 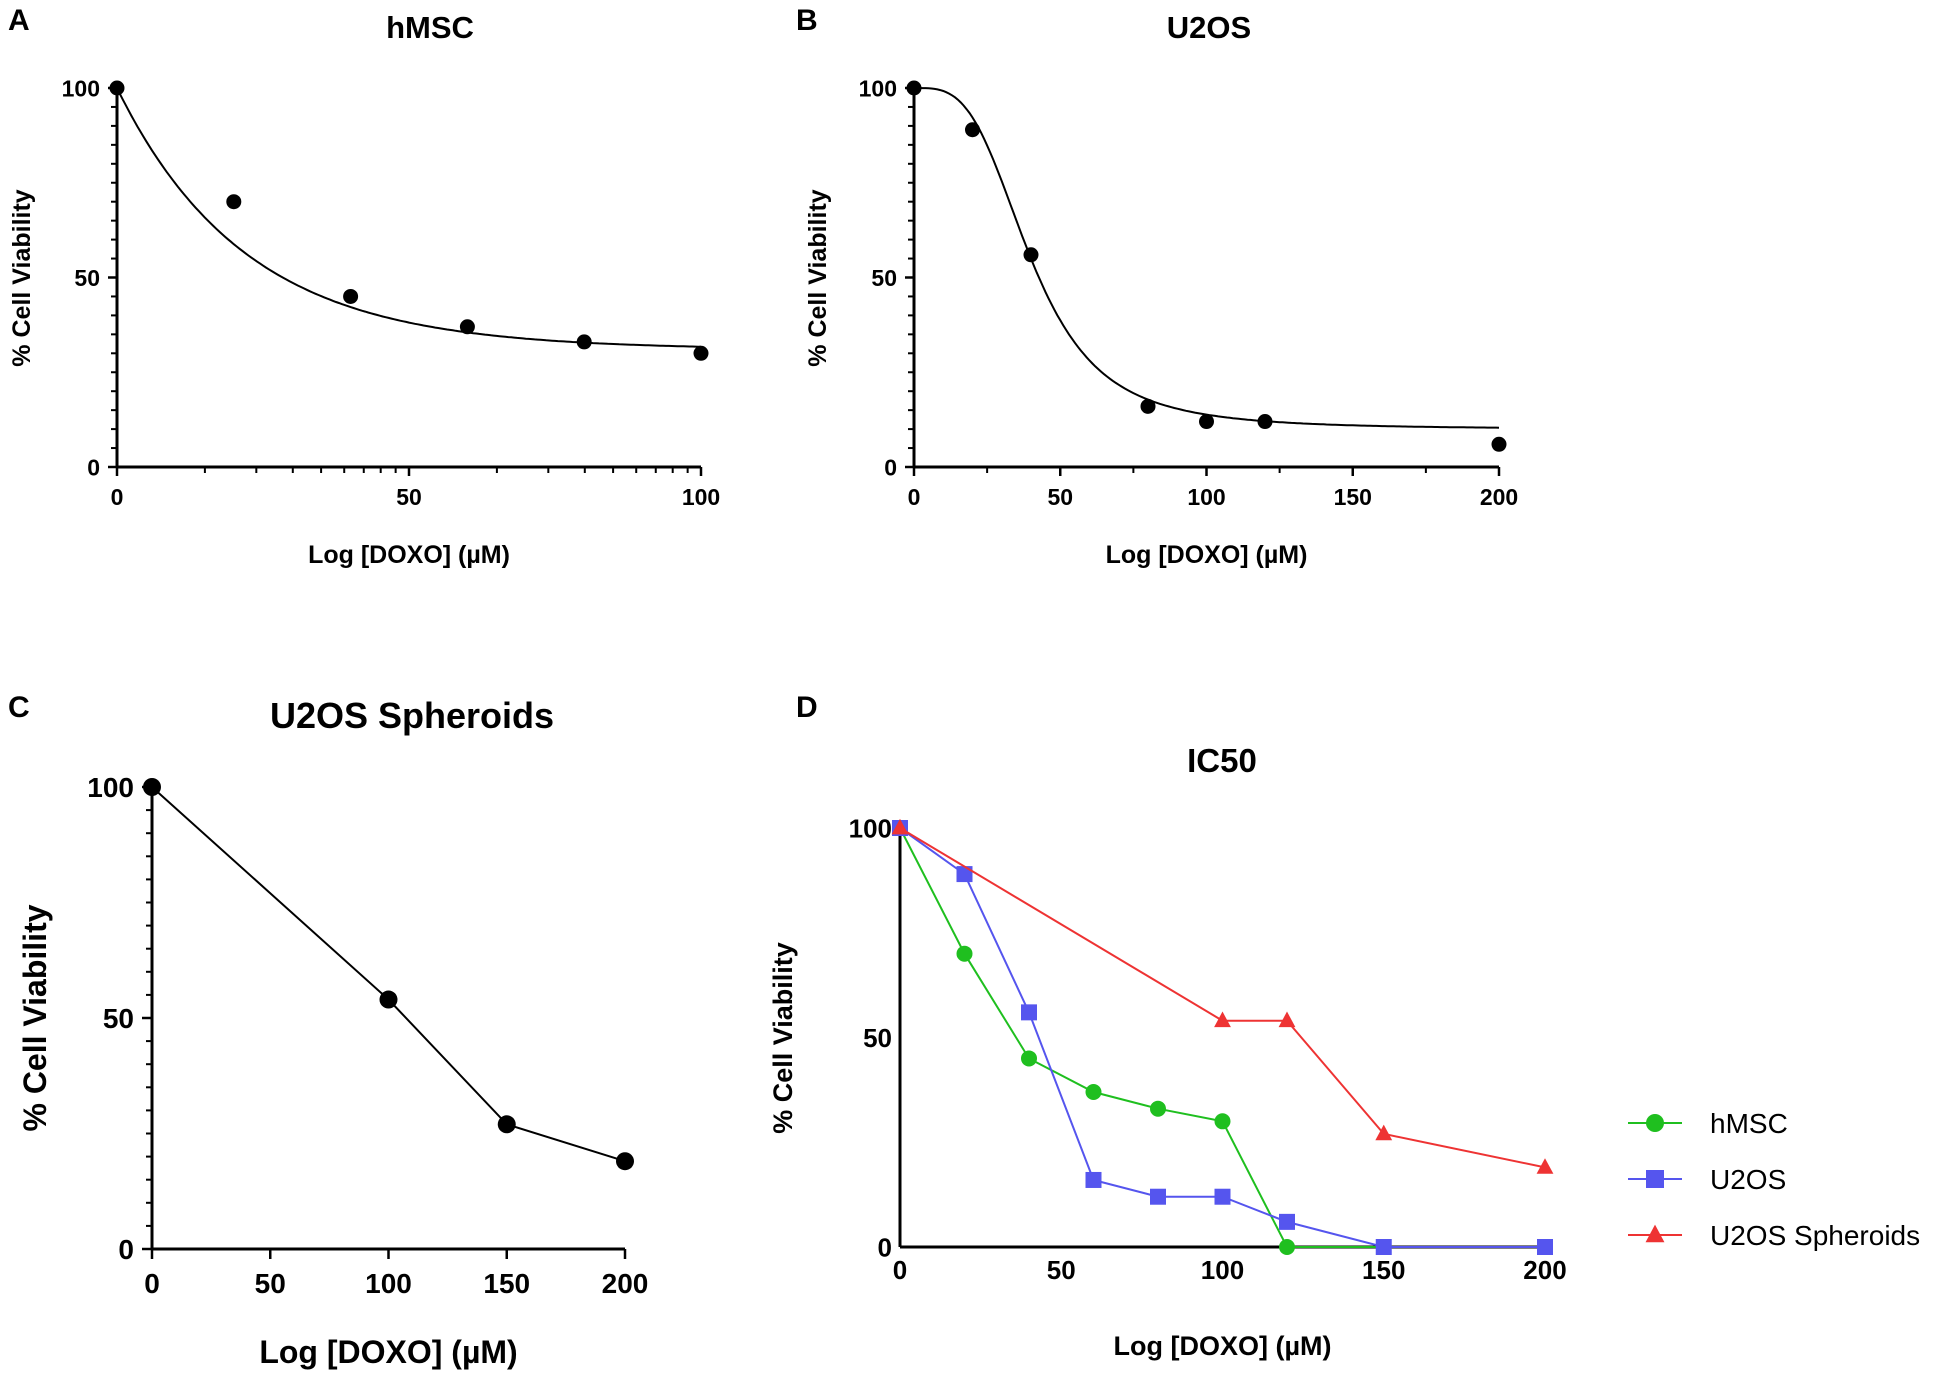 I want to click on series-hmsc, so click(x=409, y=220).